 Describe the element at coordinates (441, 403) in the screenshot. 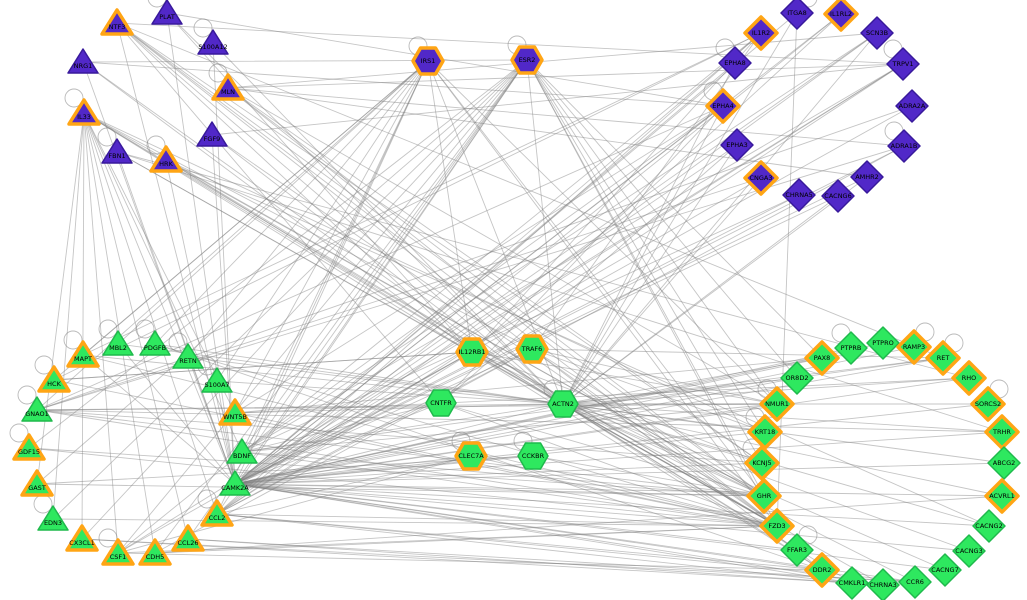

I see `node-CNTFR: CNTFR` at that location.